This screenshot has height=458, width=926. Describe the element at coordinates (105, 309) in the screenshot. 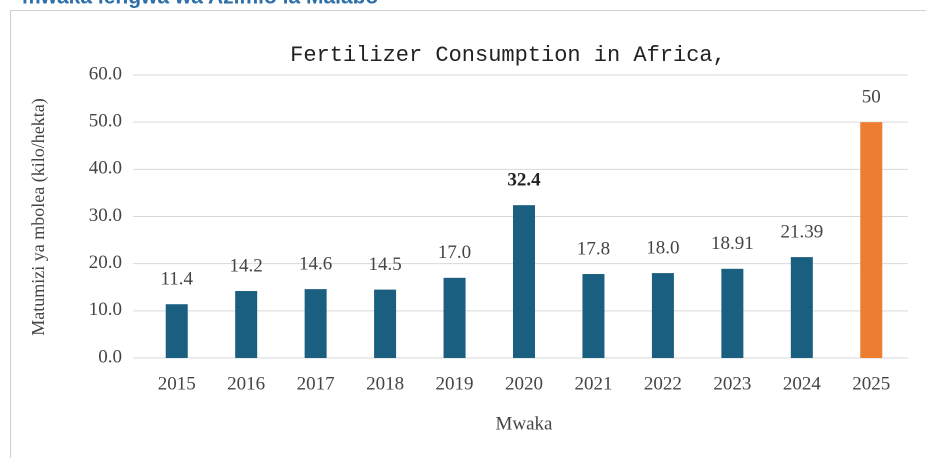

I see `y-tick-label: 10.0` at that location.